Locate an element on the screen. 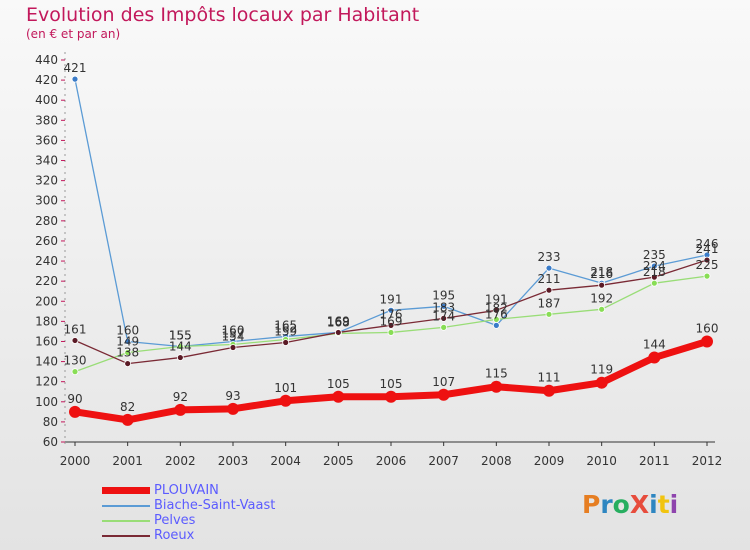  data-label-pelves: 155 is located at coordinates (180, 336).